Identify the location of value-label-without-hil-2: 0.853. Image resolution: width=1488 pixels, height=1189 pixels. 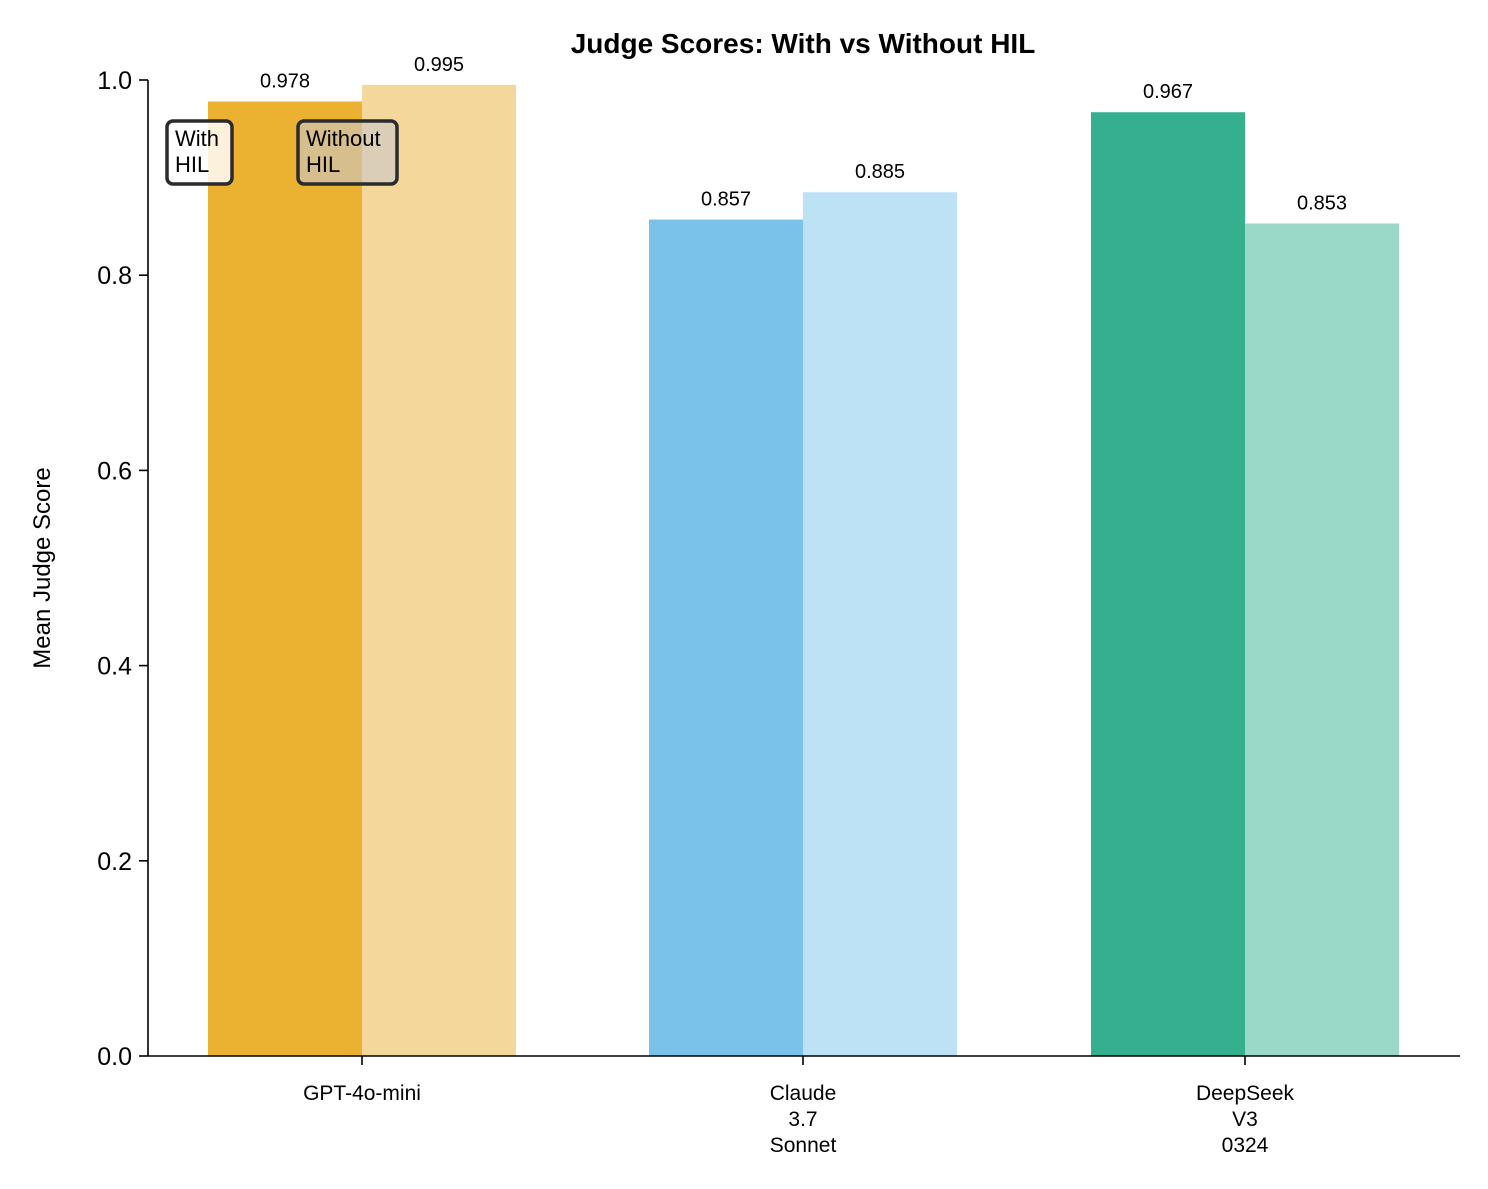
(1322, 203).